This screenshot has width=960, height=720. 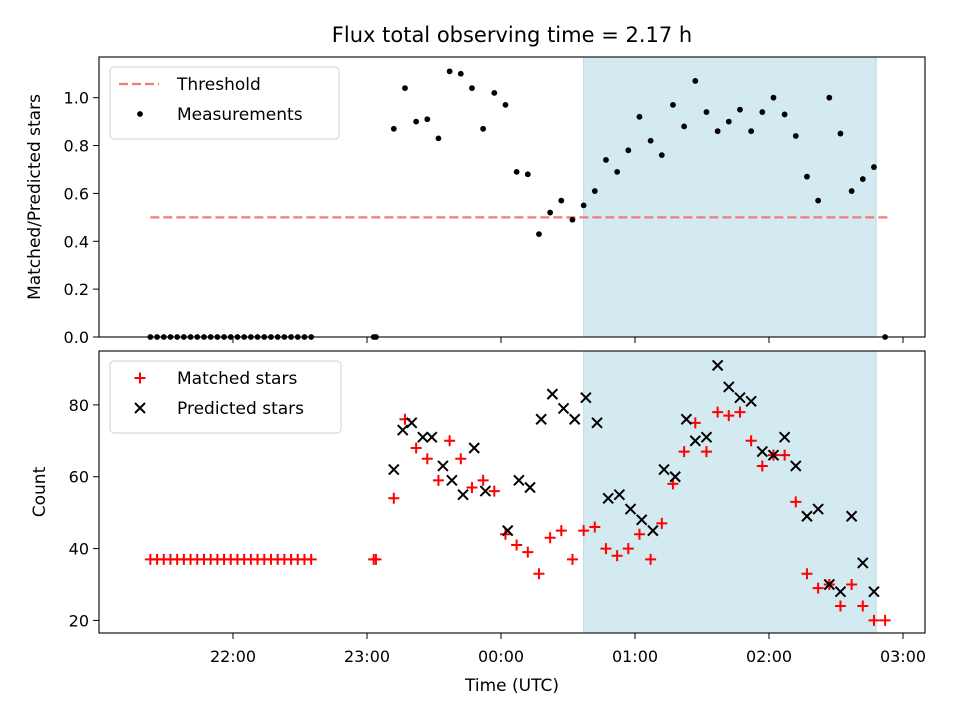 I want to click on legend: Matched stars Predicted stars, so click(x=225, y=397).